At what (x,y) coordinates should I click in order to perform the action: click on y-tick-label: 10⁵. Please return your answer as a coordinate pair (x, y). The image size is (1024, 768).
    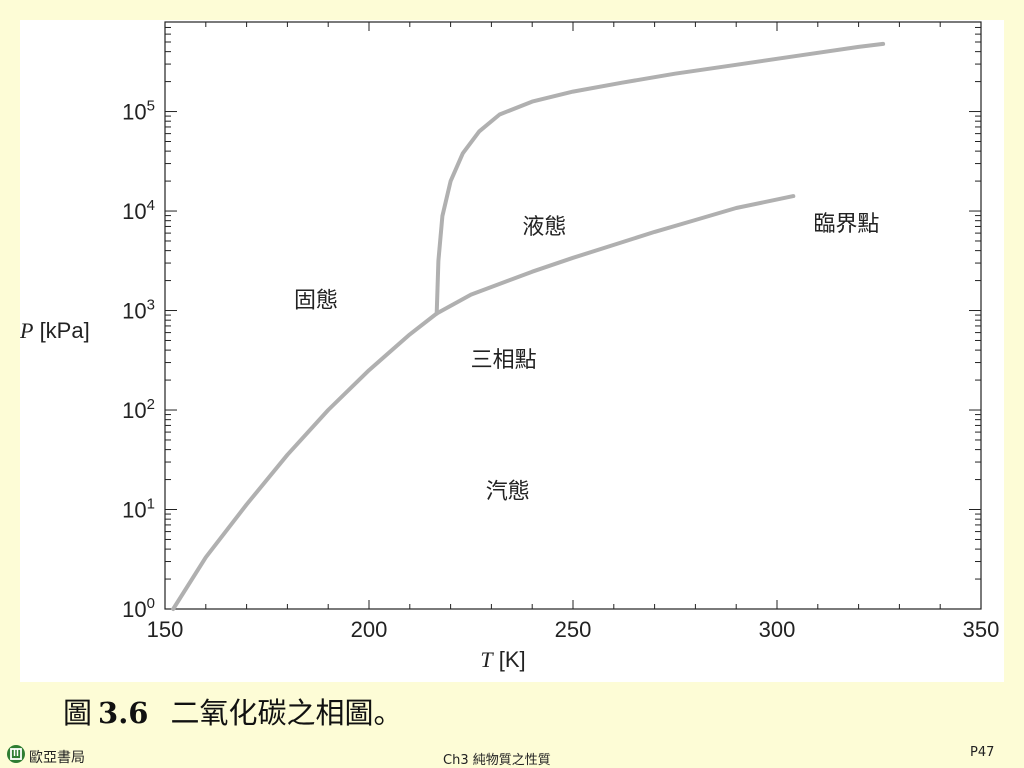
    Looking at the image, I should click on (138, 111).